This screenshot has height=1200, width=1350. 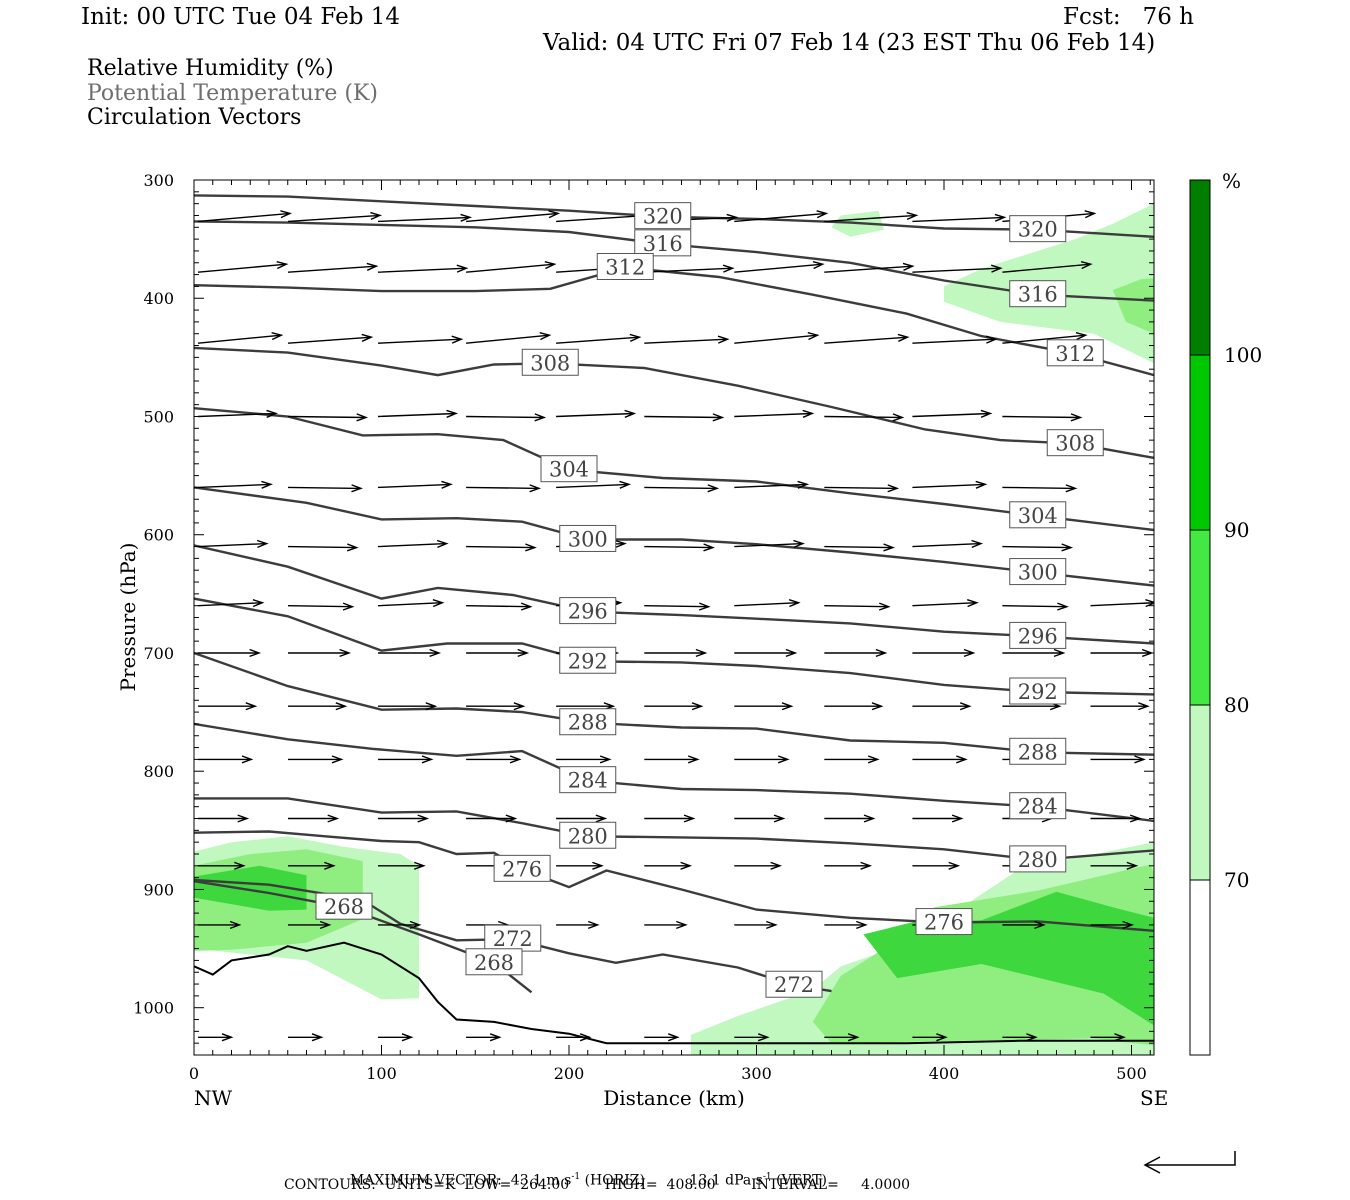 What do you see at coordinates (541, 1180) in the screenshot?
I see `max-vector-horiz: 43.1 m s` at bounding box center [541, 1180].